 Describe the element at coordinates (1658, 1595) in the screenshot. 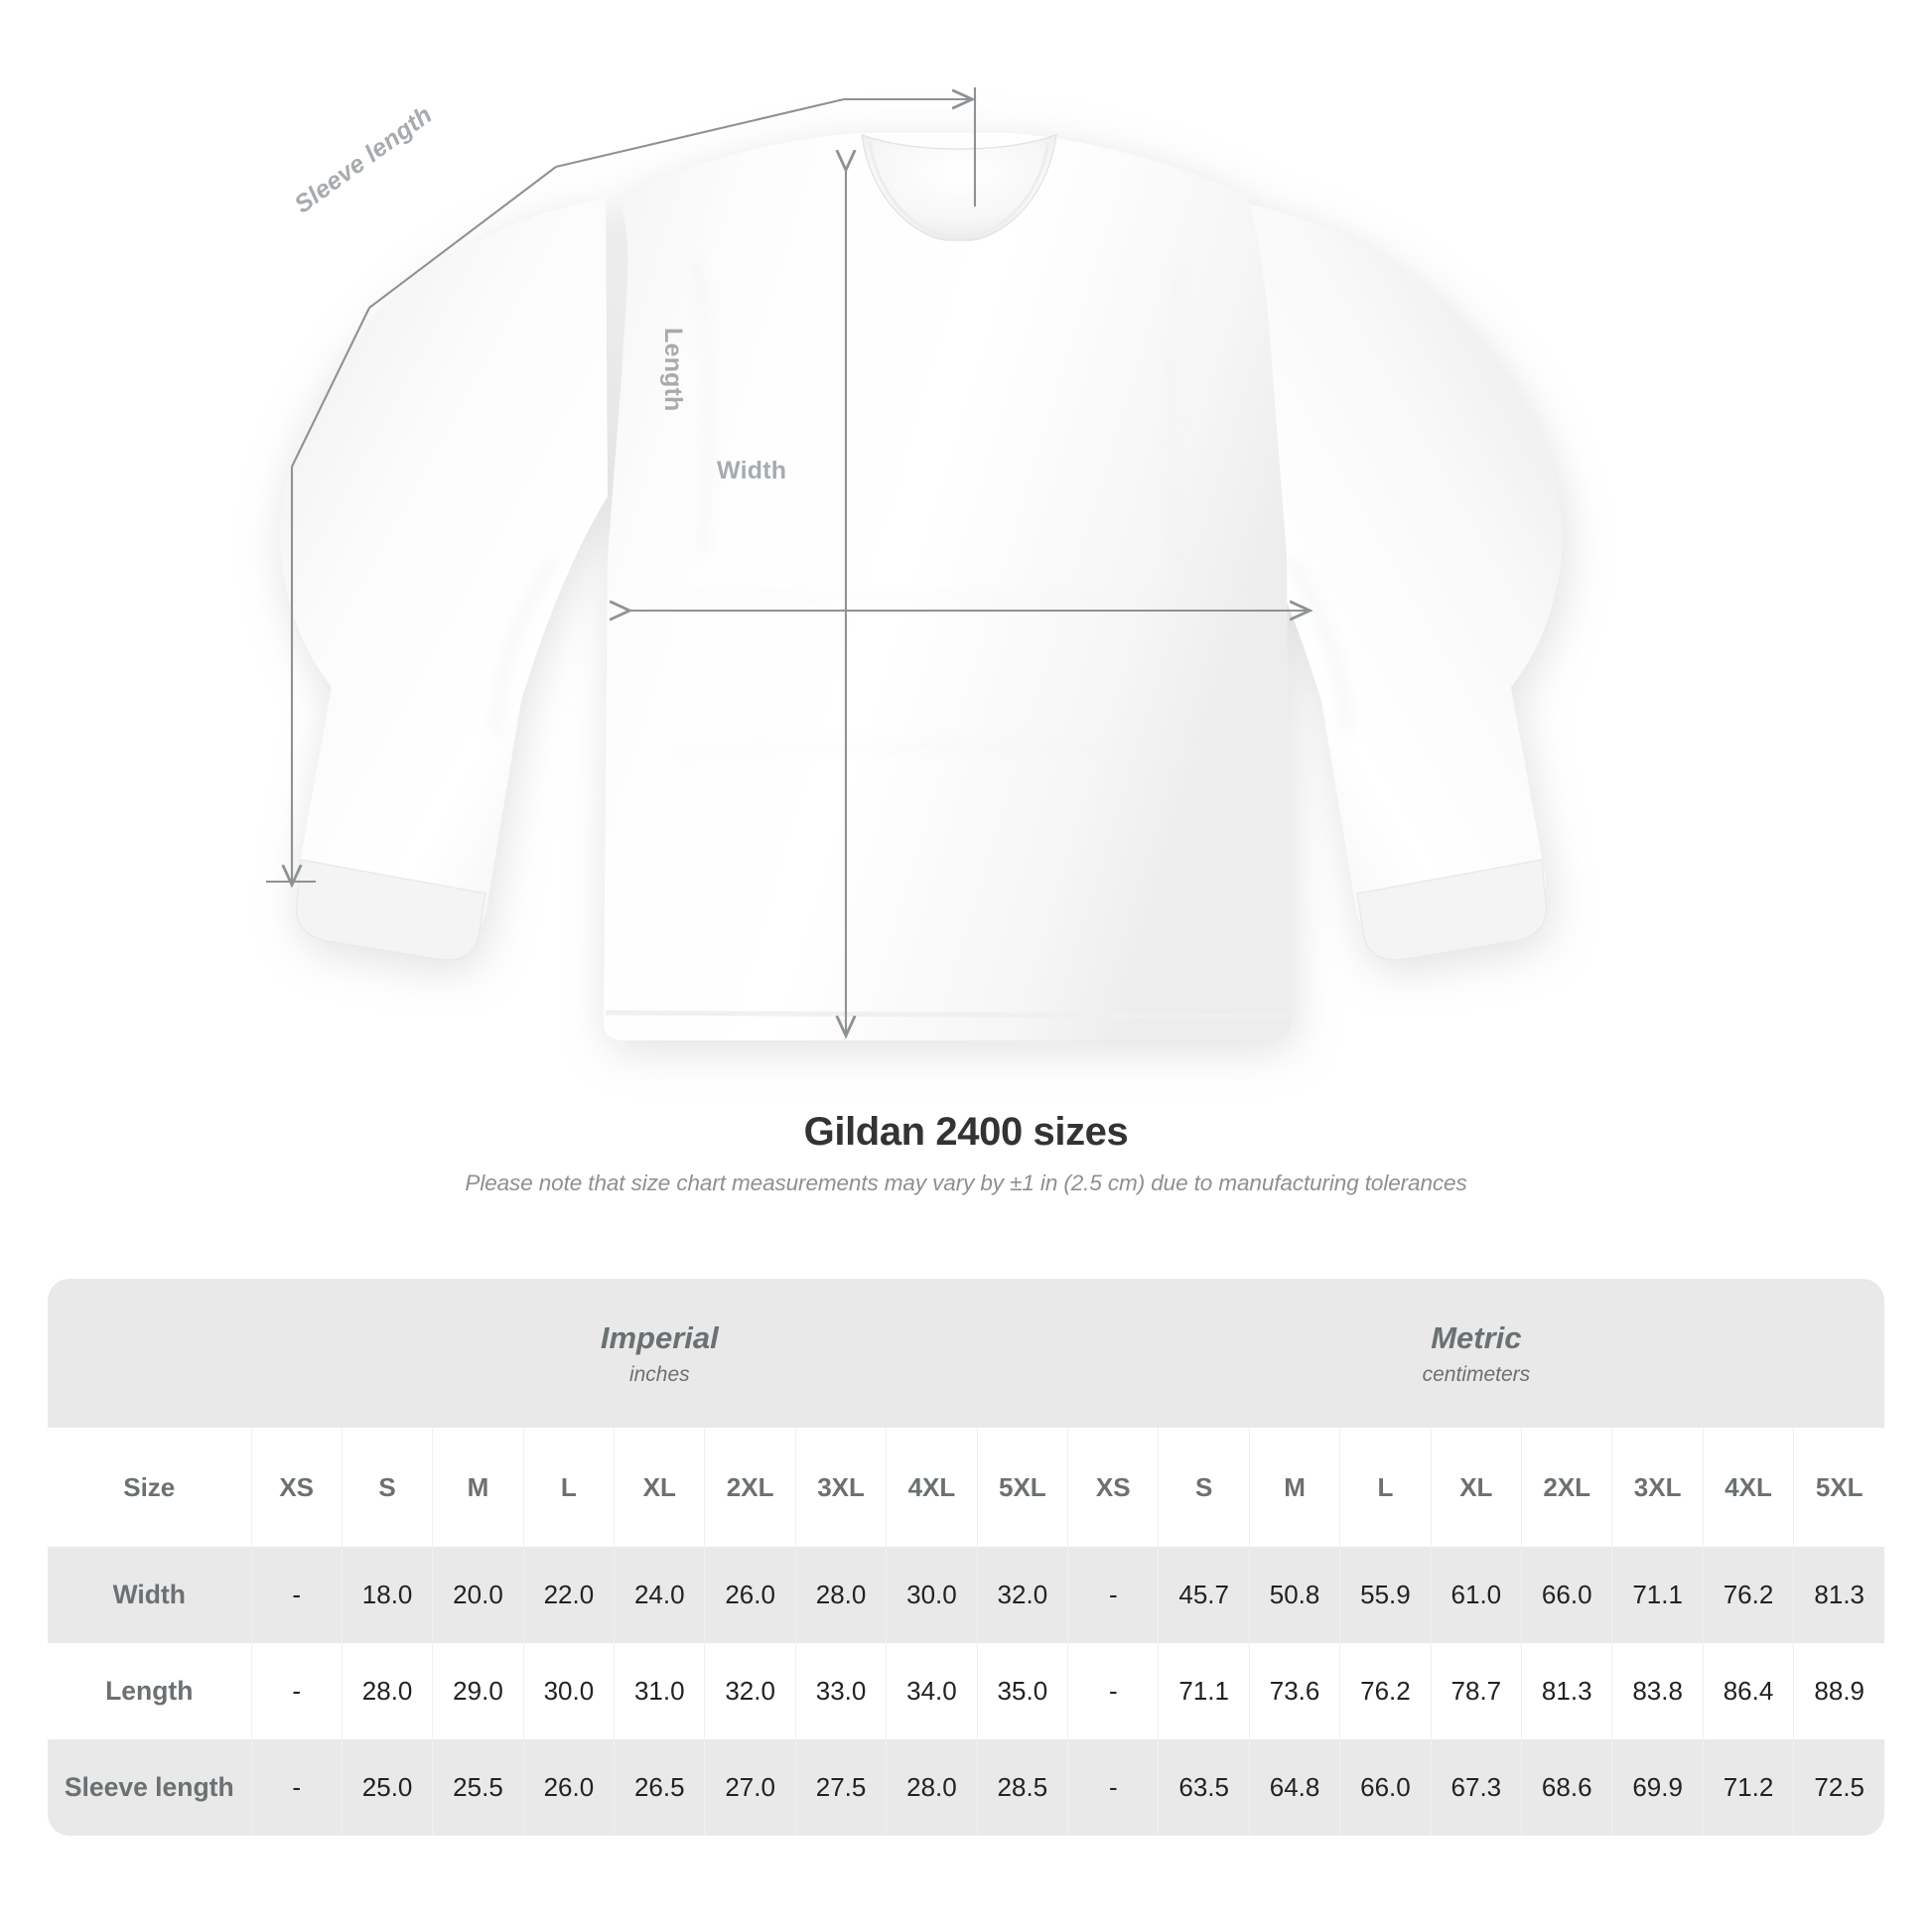

I see `cell-width-metric-3xl: 71.1` at that location.